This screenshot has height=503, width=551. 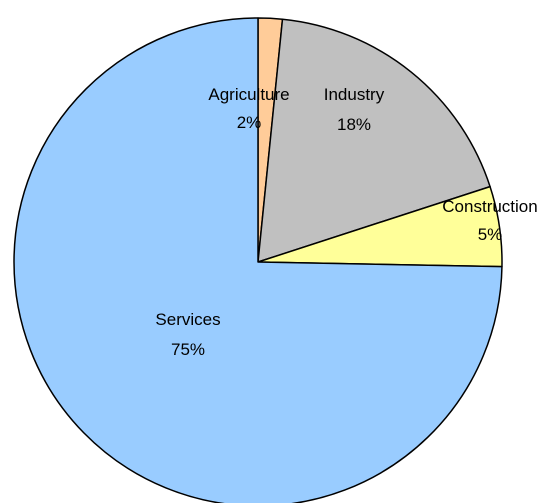 What do you see at coordinates (489, 206) in the screenshot?
I see `slice-label-construction: Construction` at bounding box center [489, 206].